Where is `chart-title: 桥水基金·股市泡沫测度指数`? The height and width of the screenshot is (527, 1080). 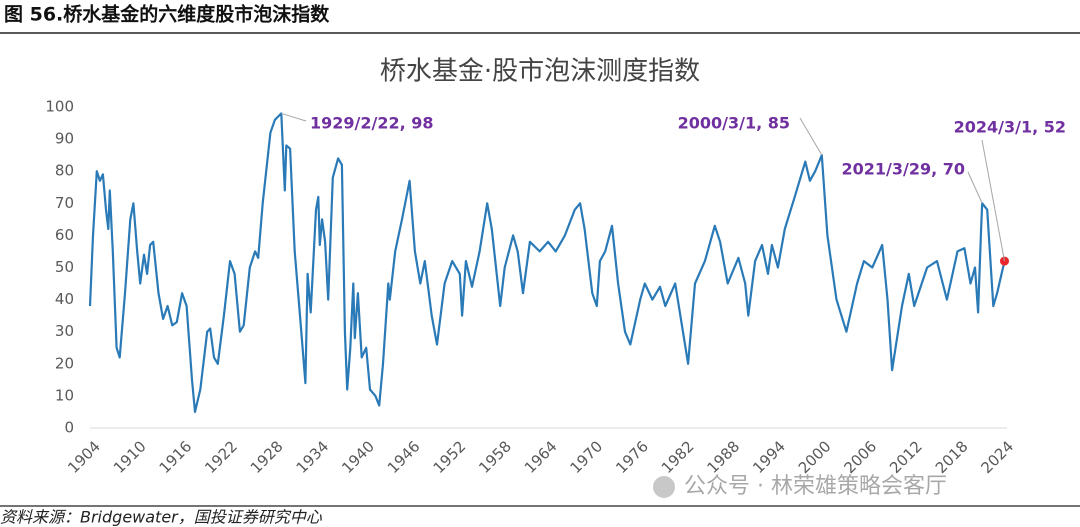 chart-title: 桥水基金·股市泡沫测度指数 is located at coordinates (540, 72).